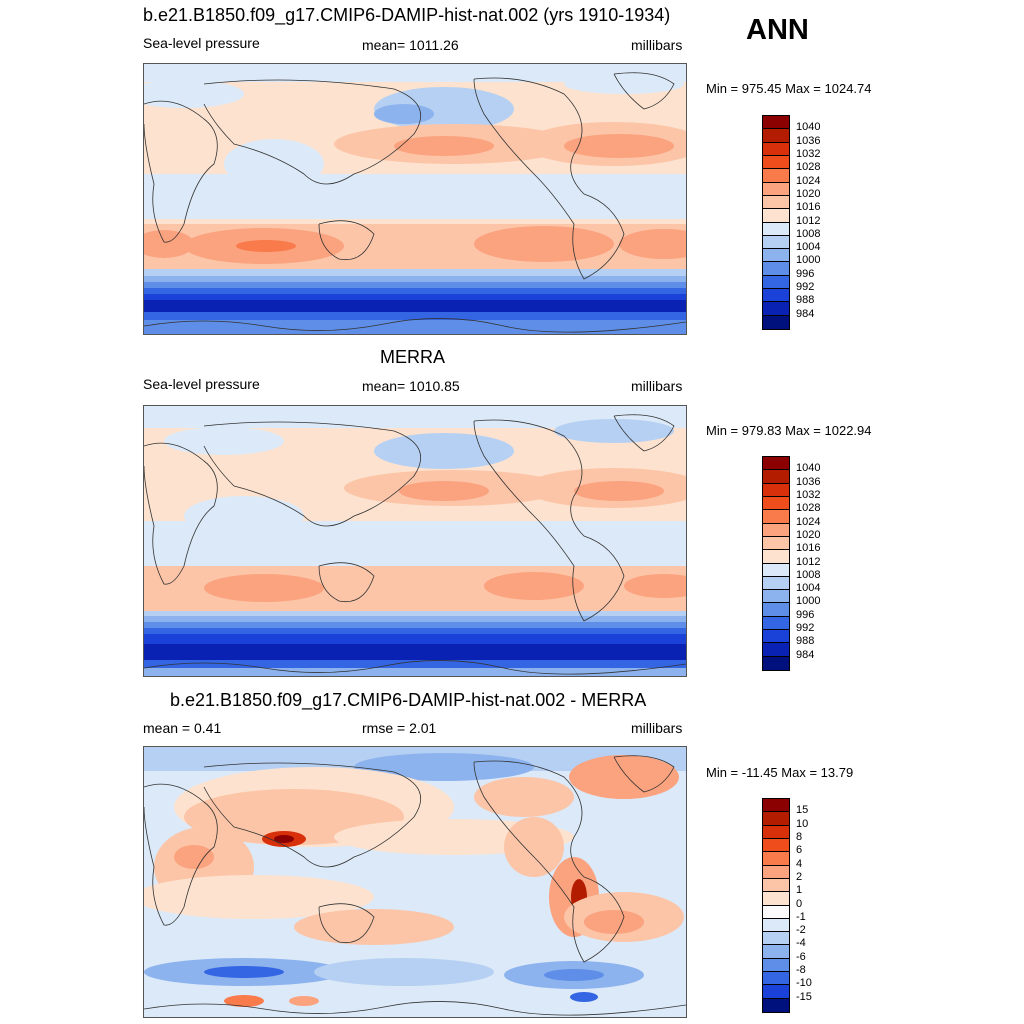  Describe the element at coordinates (415, 199) in the screenshot. I see `panel-1-map` at that location.